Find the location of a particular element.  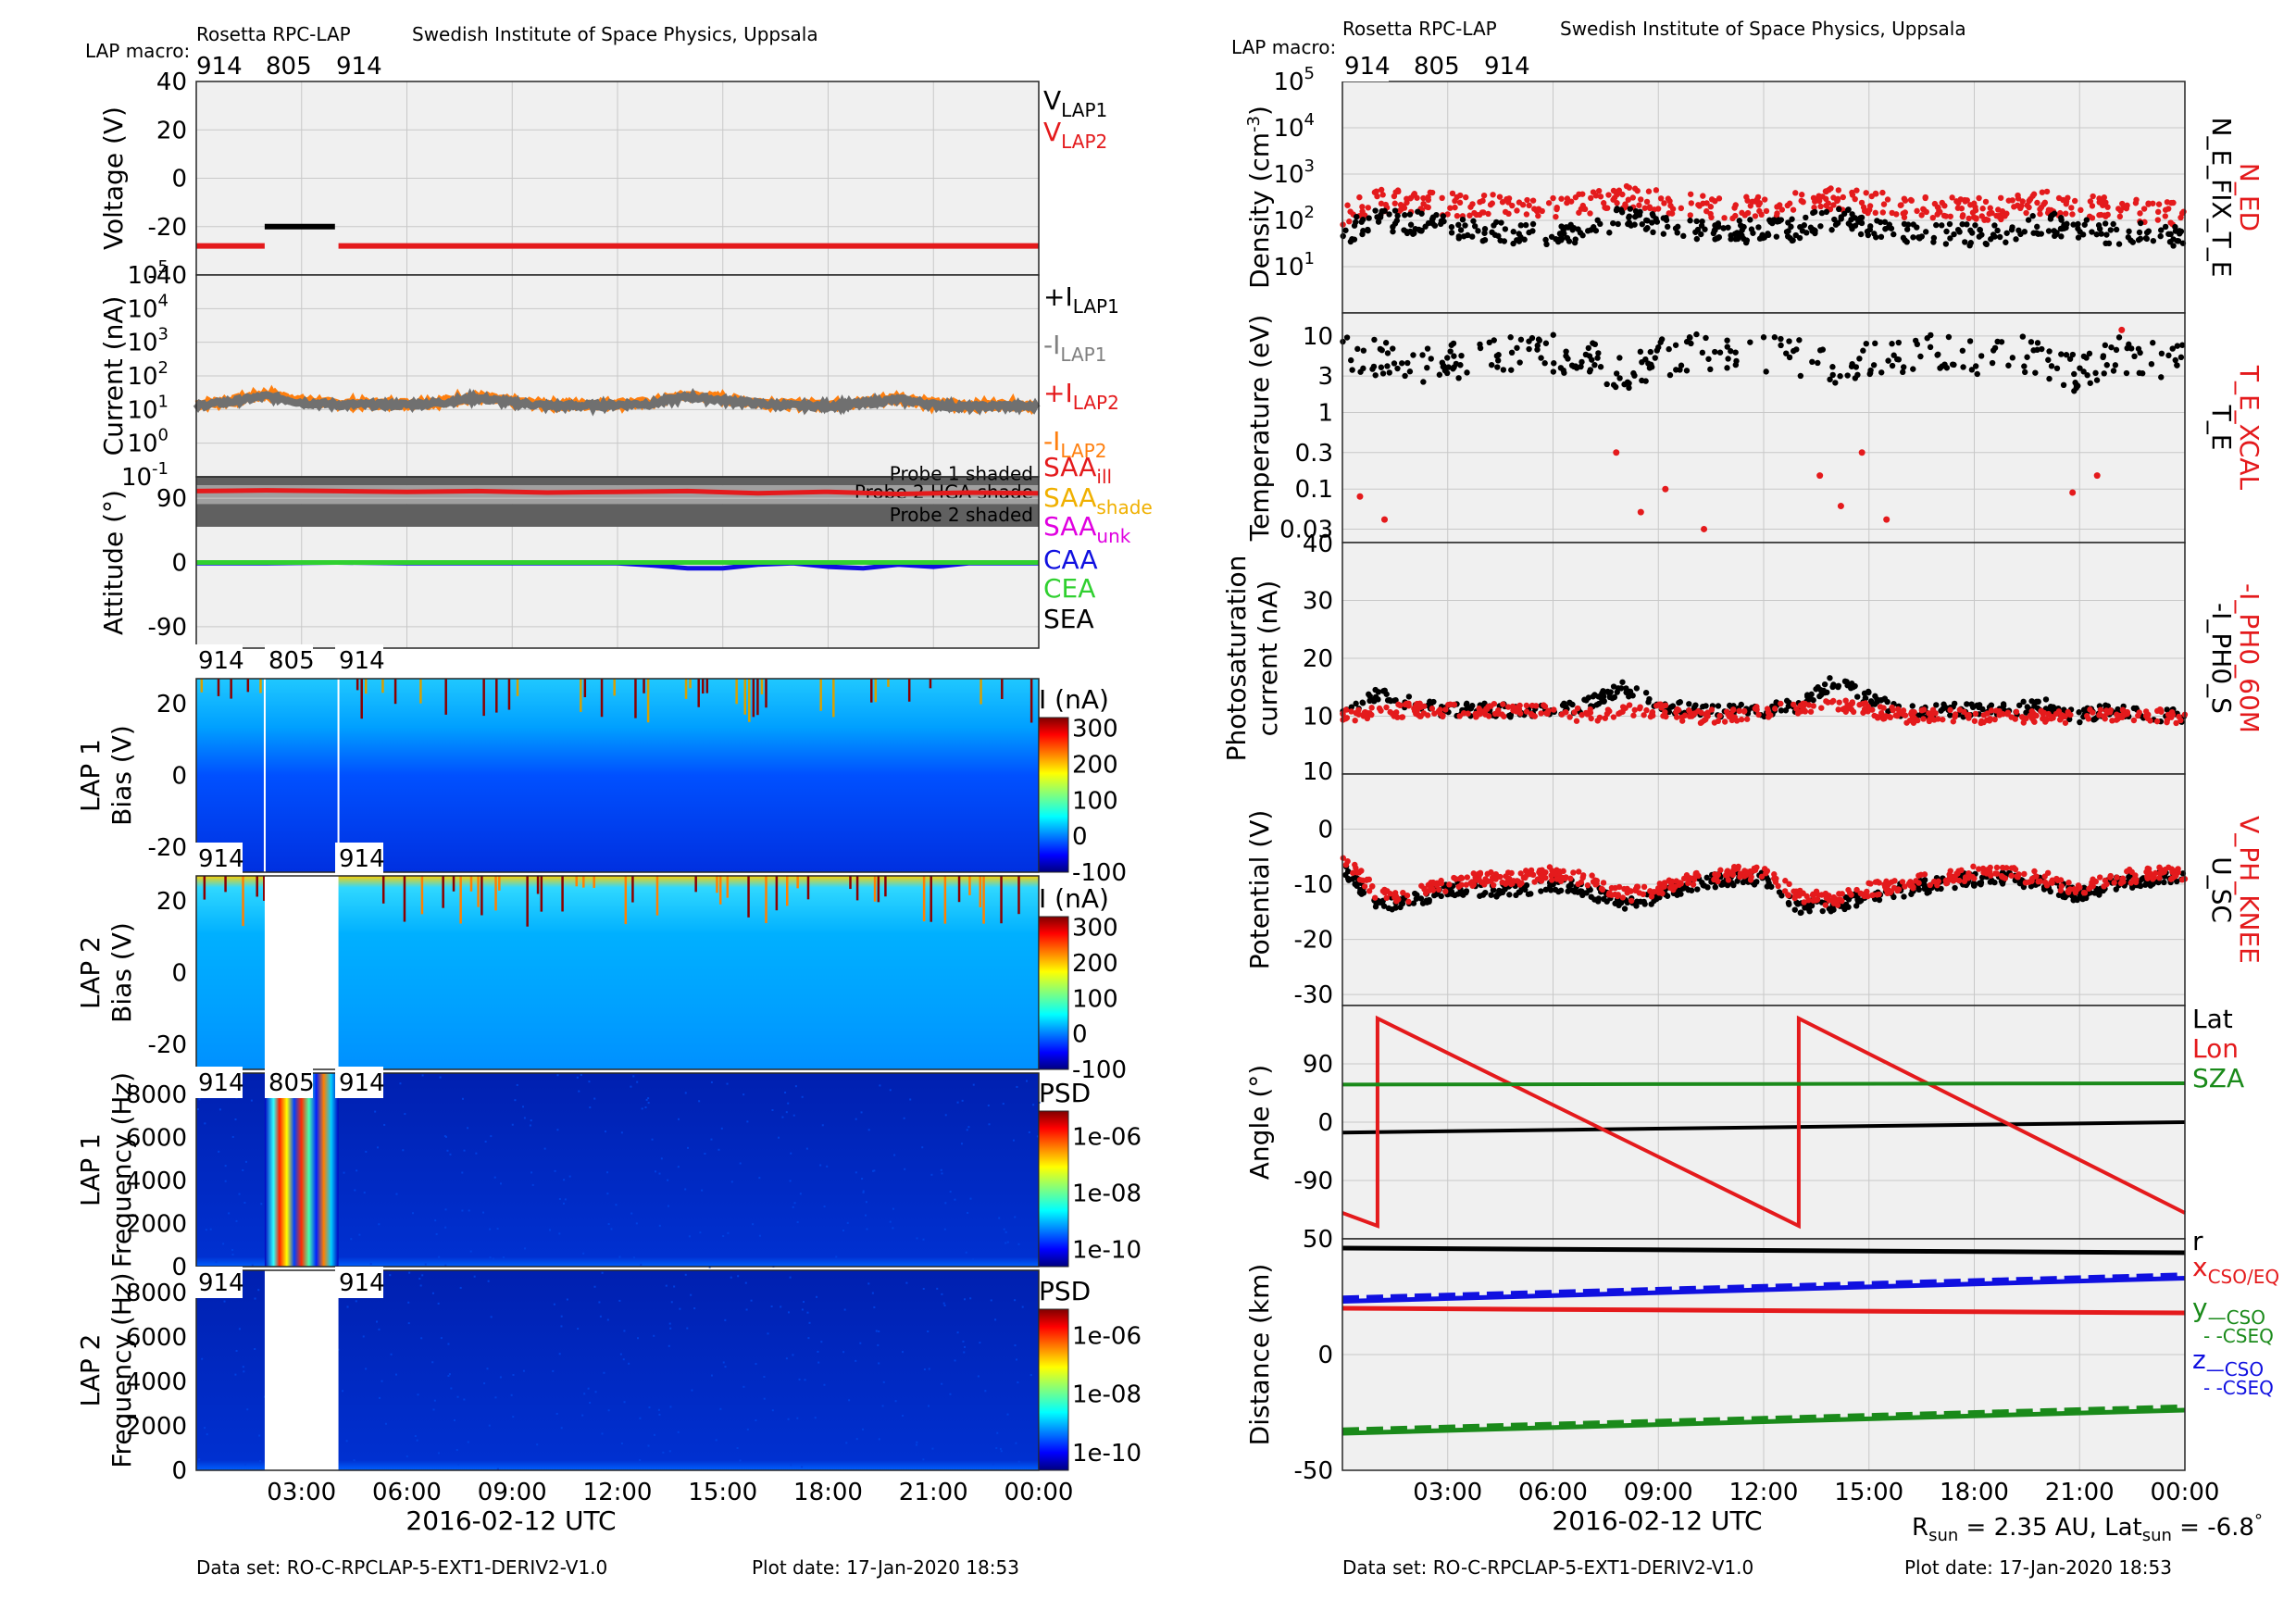

voltage-legend-0: VLAP1 is located at coordinates (1075, 103).